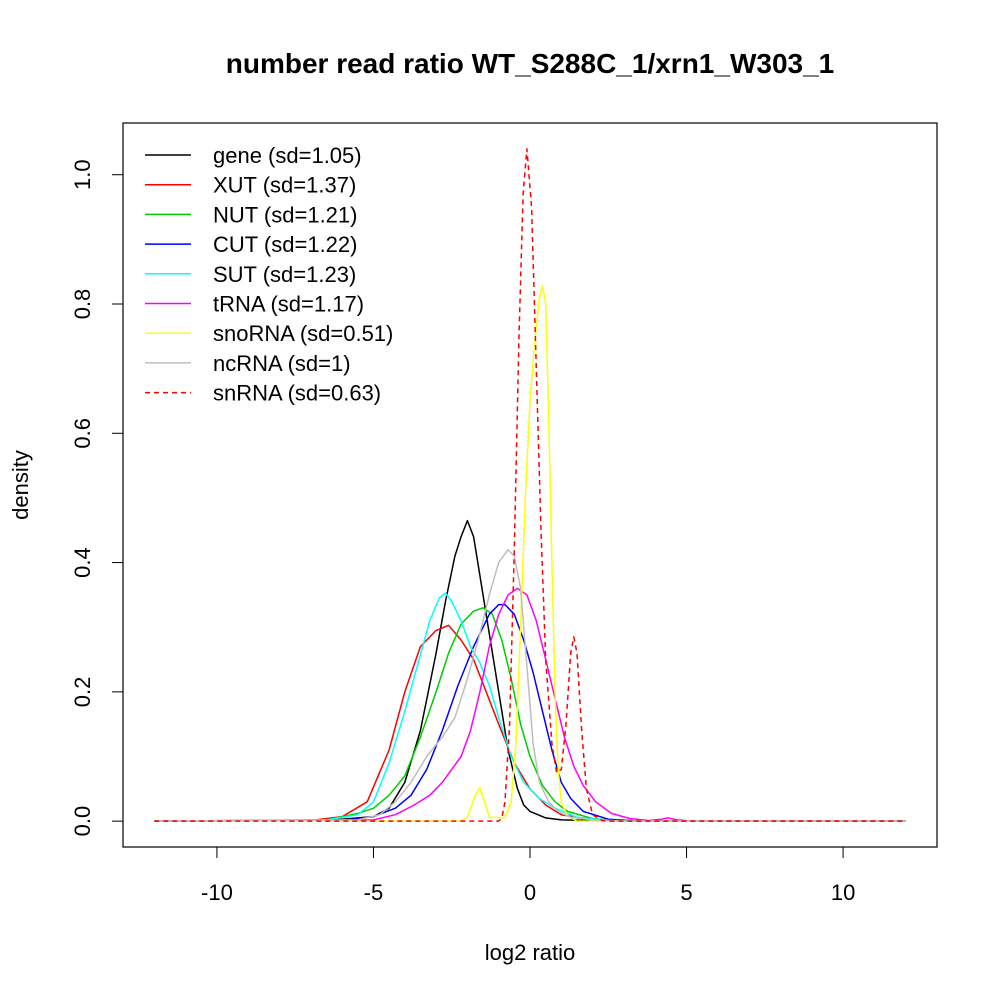 The width and height of the screenshot is (1000, 1000). I want to click on legend-label: CUT (sd=1.22), so click(285, 244).